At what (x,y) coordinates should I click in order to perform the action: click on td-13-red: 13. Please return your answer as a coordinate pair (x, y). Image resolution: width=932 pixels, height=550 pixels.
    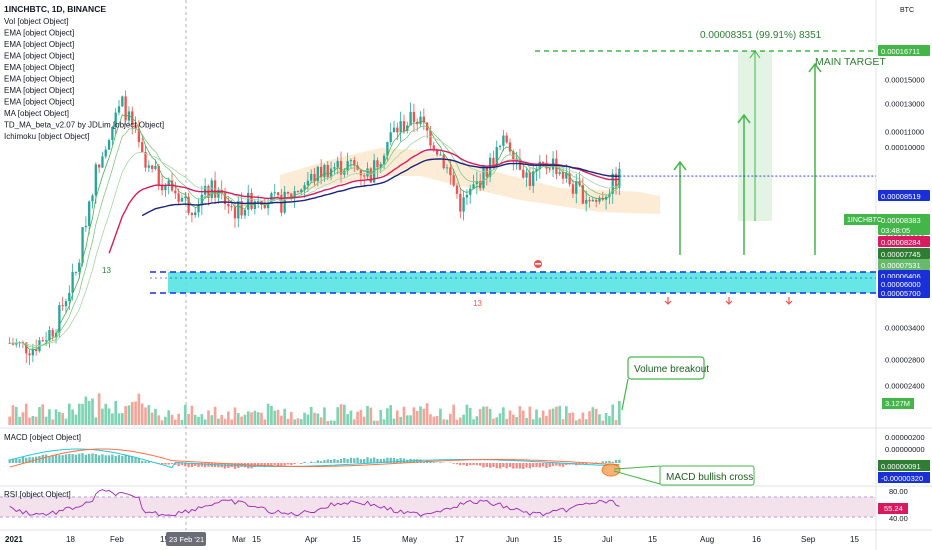
    Looking at the image, I should click on (477, 303).